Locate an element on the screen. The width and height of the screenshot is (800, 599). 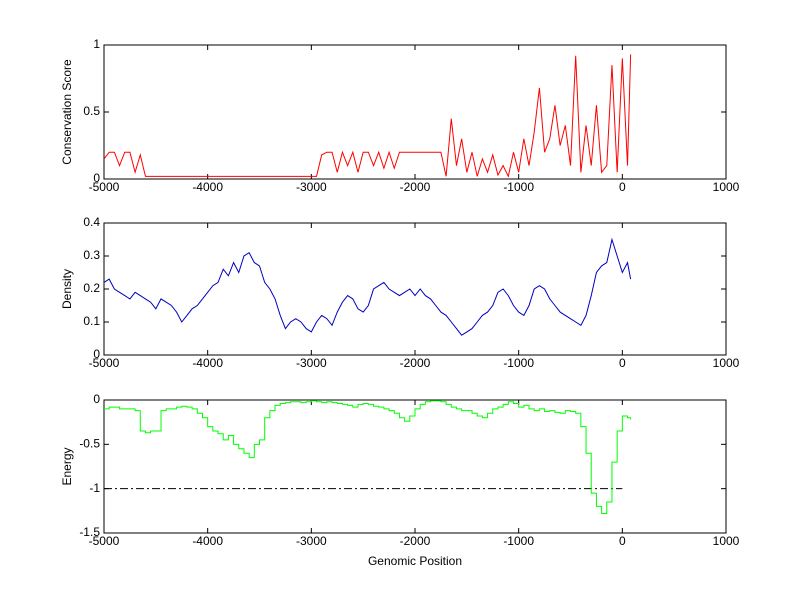
y-tick-label: 0.4 is located at coordinates (91, 222).